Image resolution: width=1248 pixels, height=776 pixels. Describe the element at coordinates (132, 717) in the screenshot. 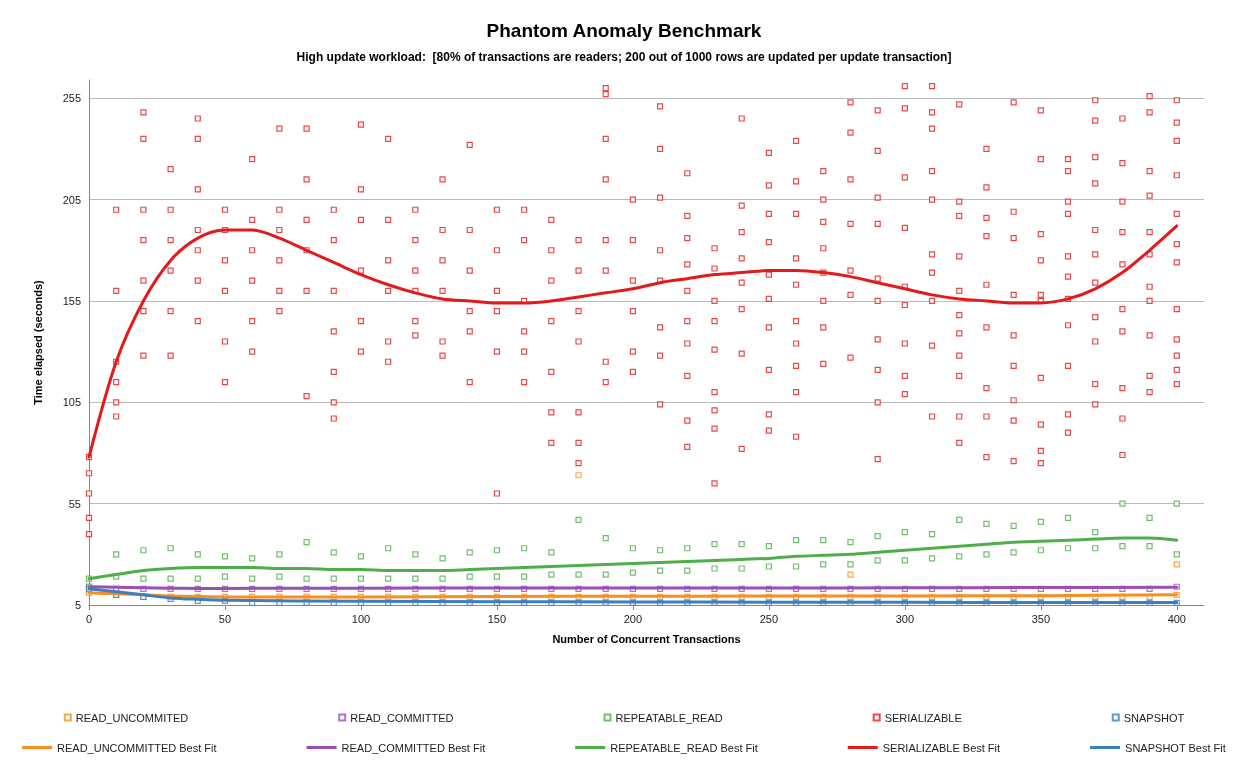

I see `legend-label: READ_UNCOMMITED` at that location.